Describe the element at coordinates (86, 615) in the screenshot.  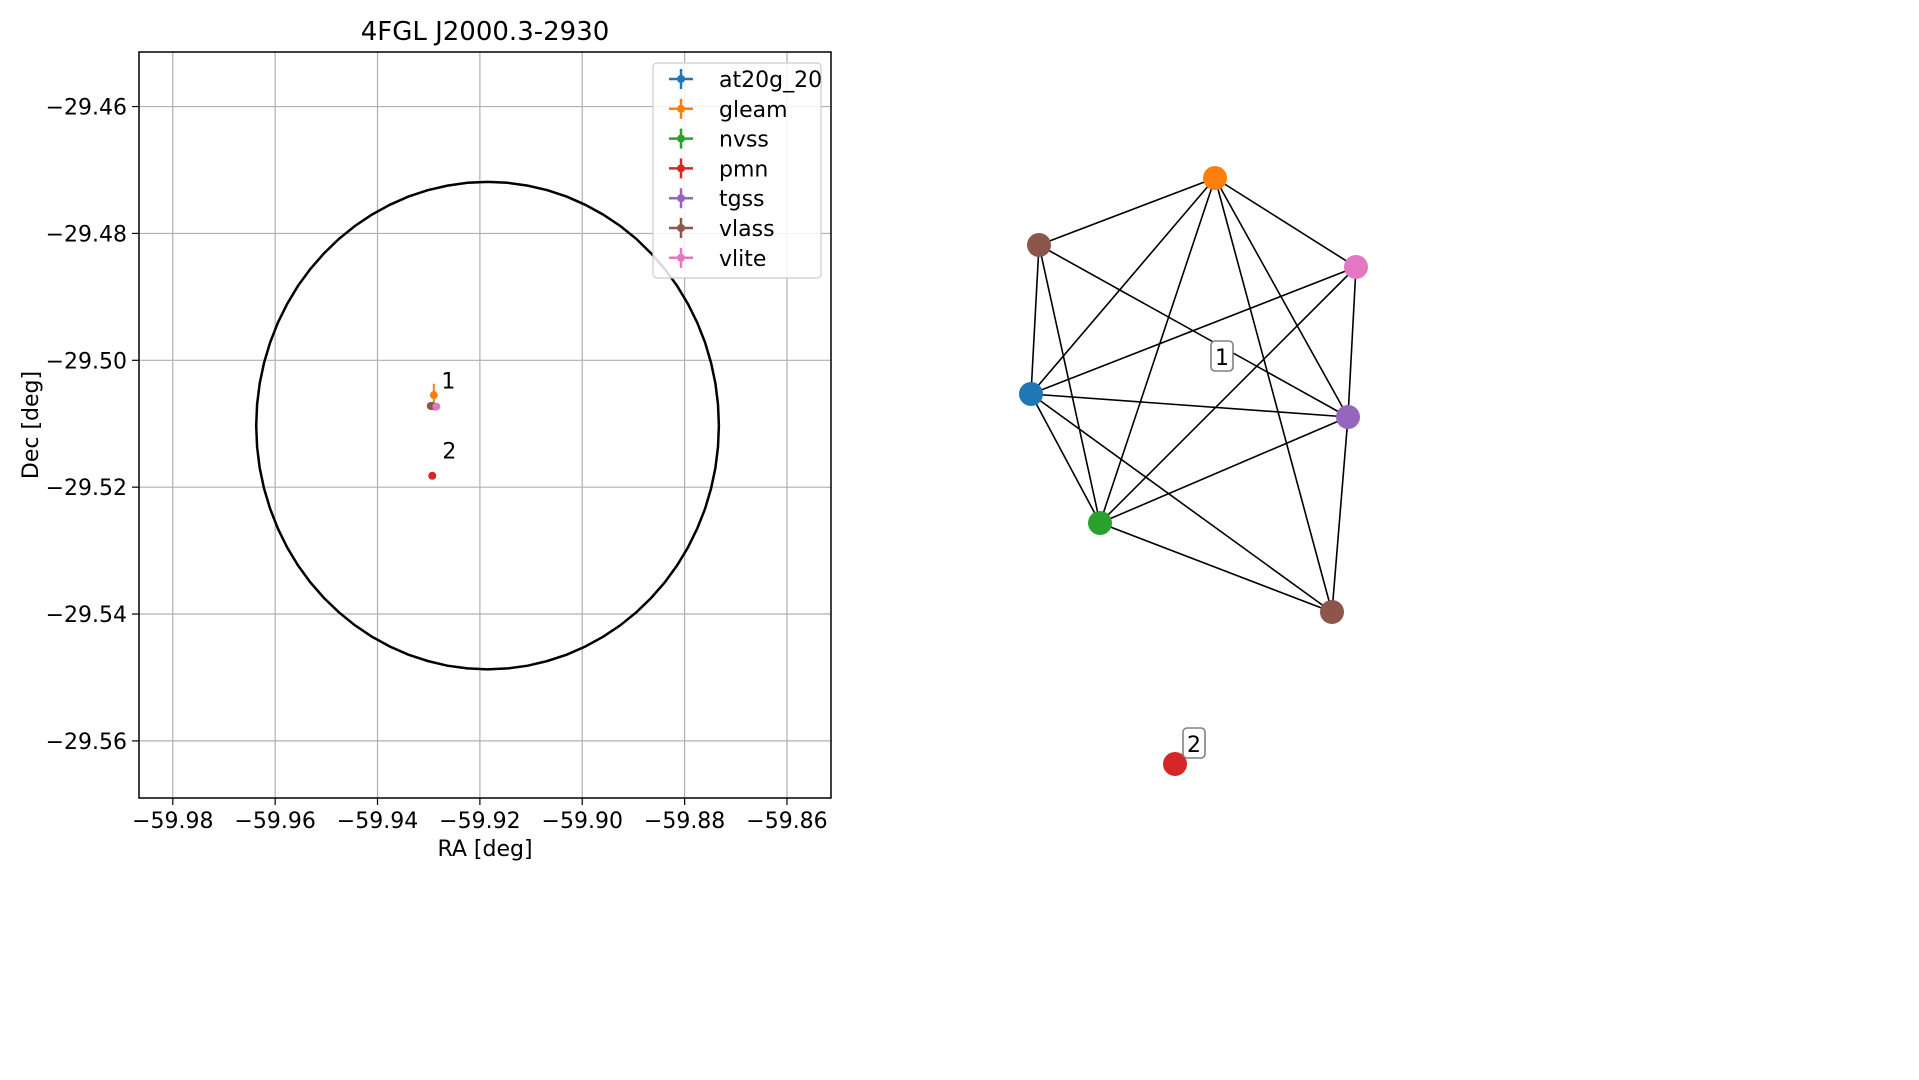
I see `y-tick-label: −29.54` at that location.